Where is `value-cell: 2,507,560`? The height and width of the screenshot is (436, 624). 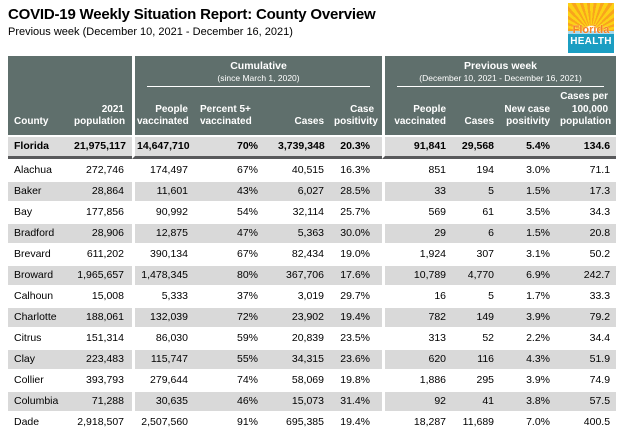 value-cell: 2,507,560 is located at coordinates (164, 421).